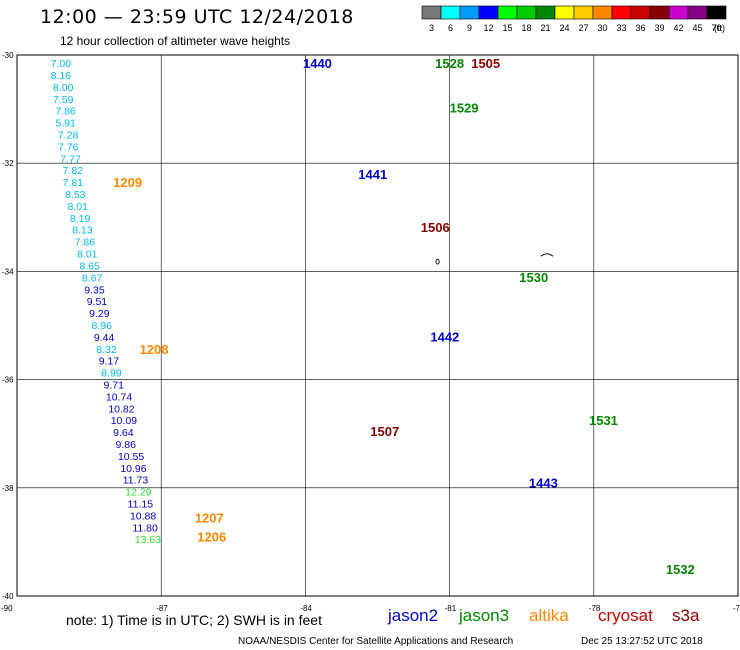 This screenshot has width=740, height=650. I want to click on swh-value-label: 8.65, so click(89, 266).